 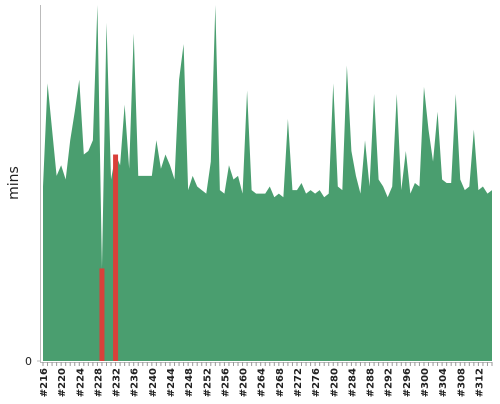 What do you see at coordinates (425, 382) in the screenshot?
I see `x-tick-label: #300` at bounding box center [425, 382].